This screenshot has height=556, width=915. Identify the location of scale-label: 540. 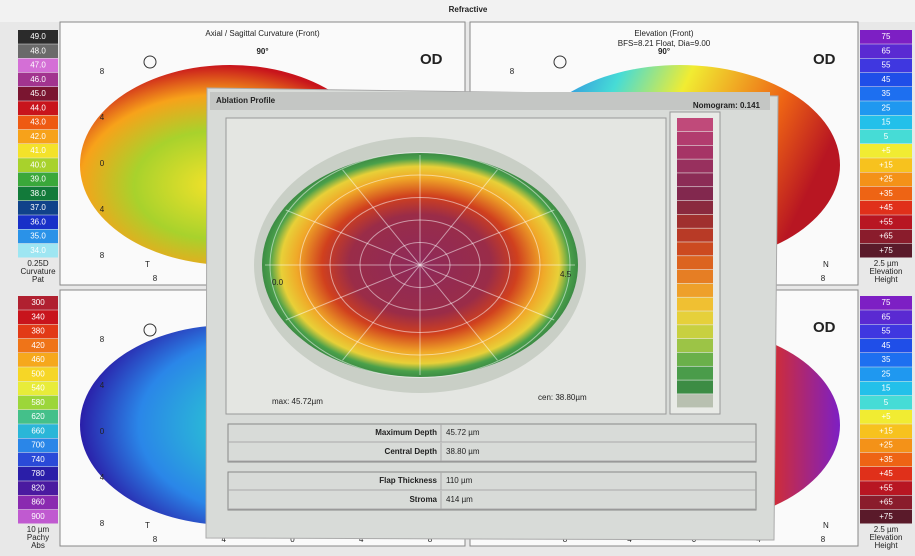
(38, 388).